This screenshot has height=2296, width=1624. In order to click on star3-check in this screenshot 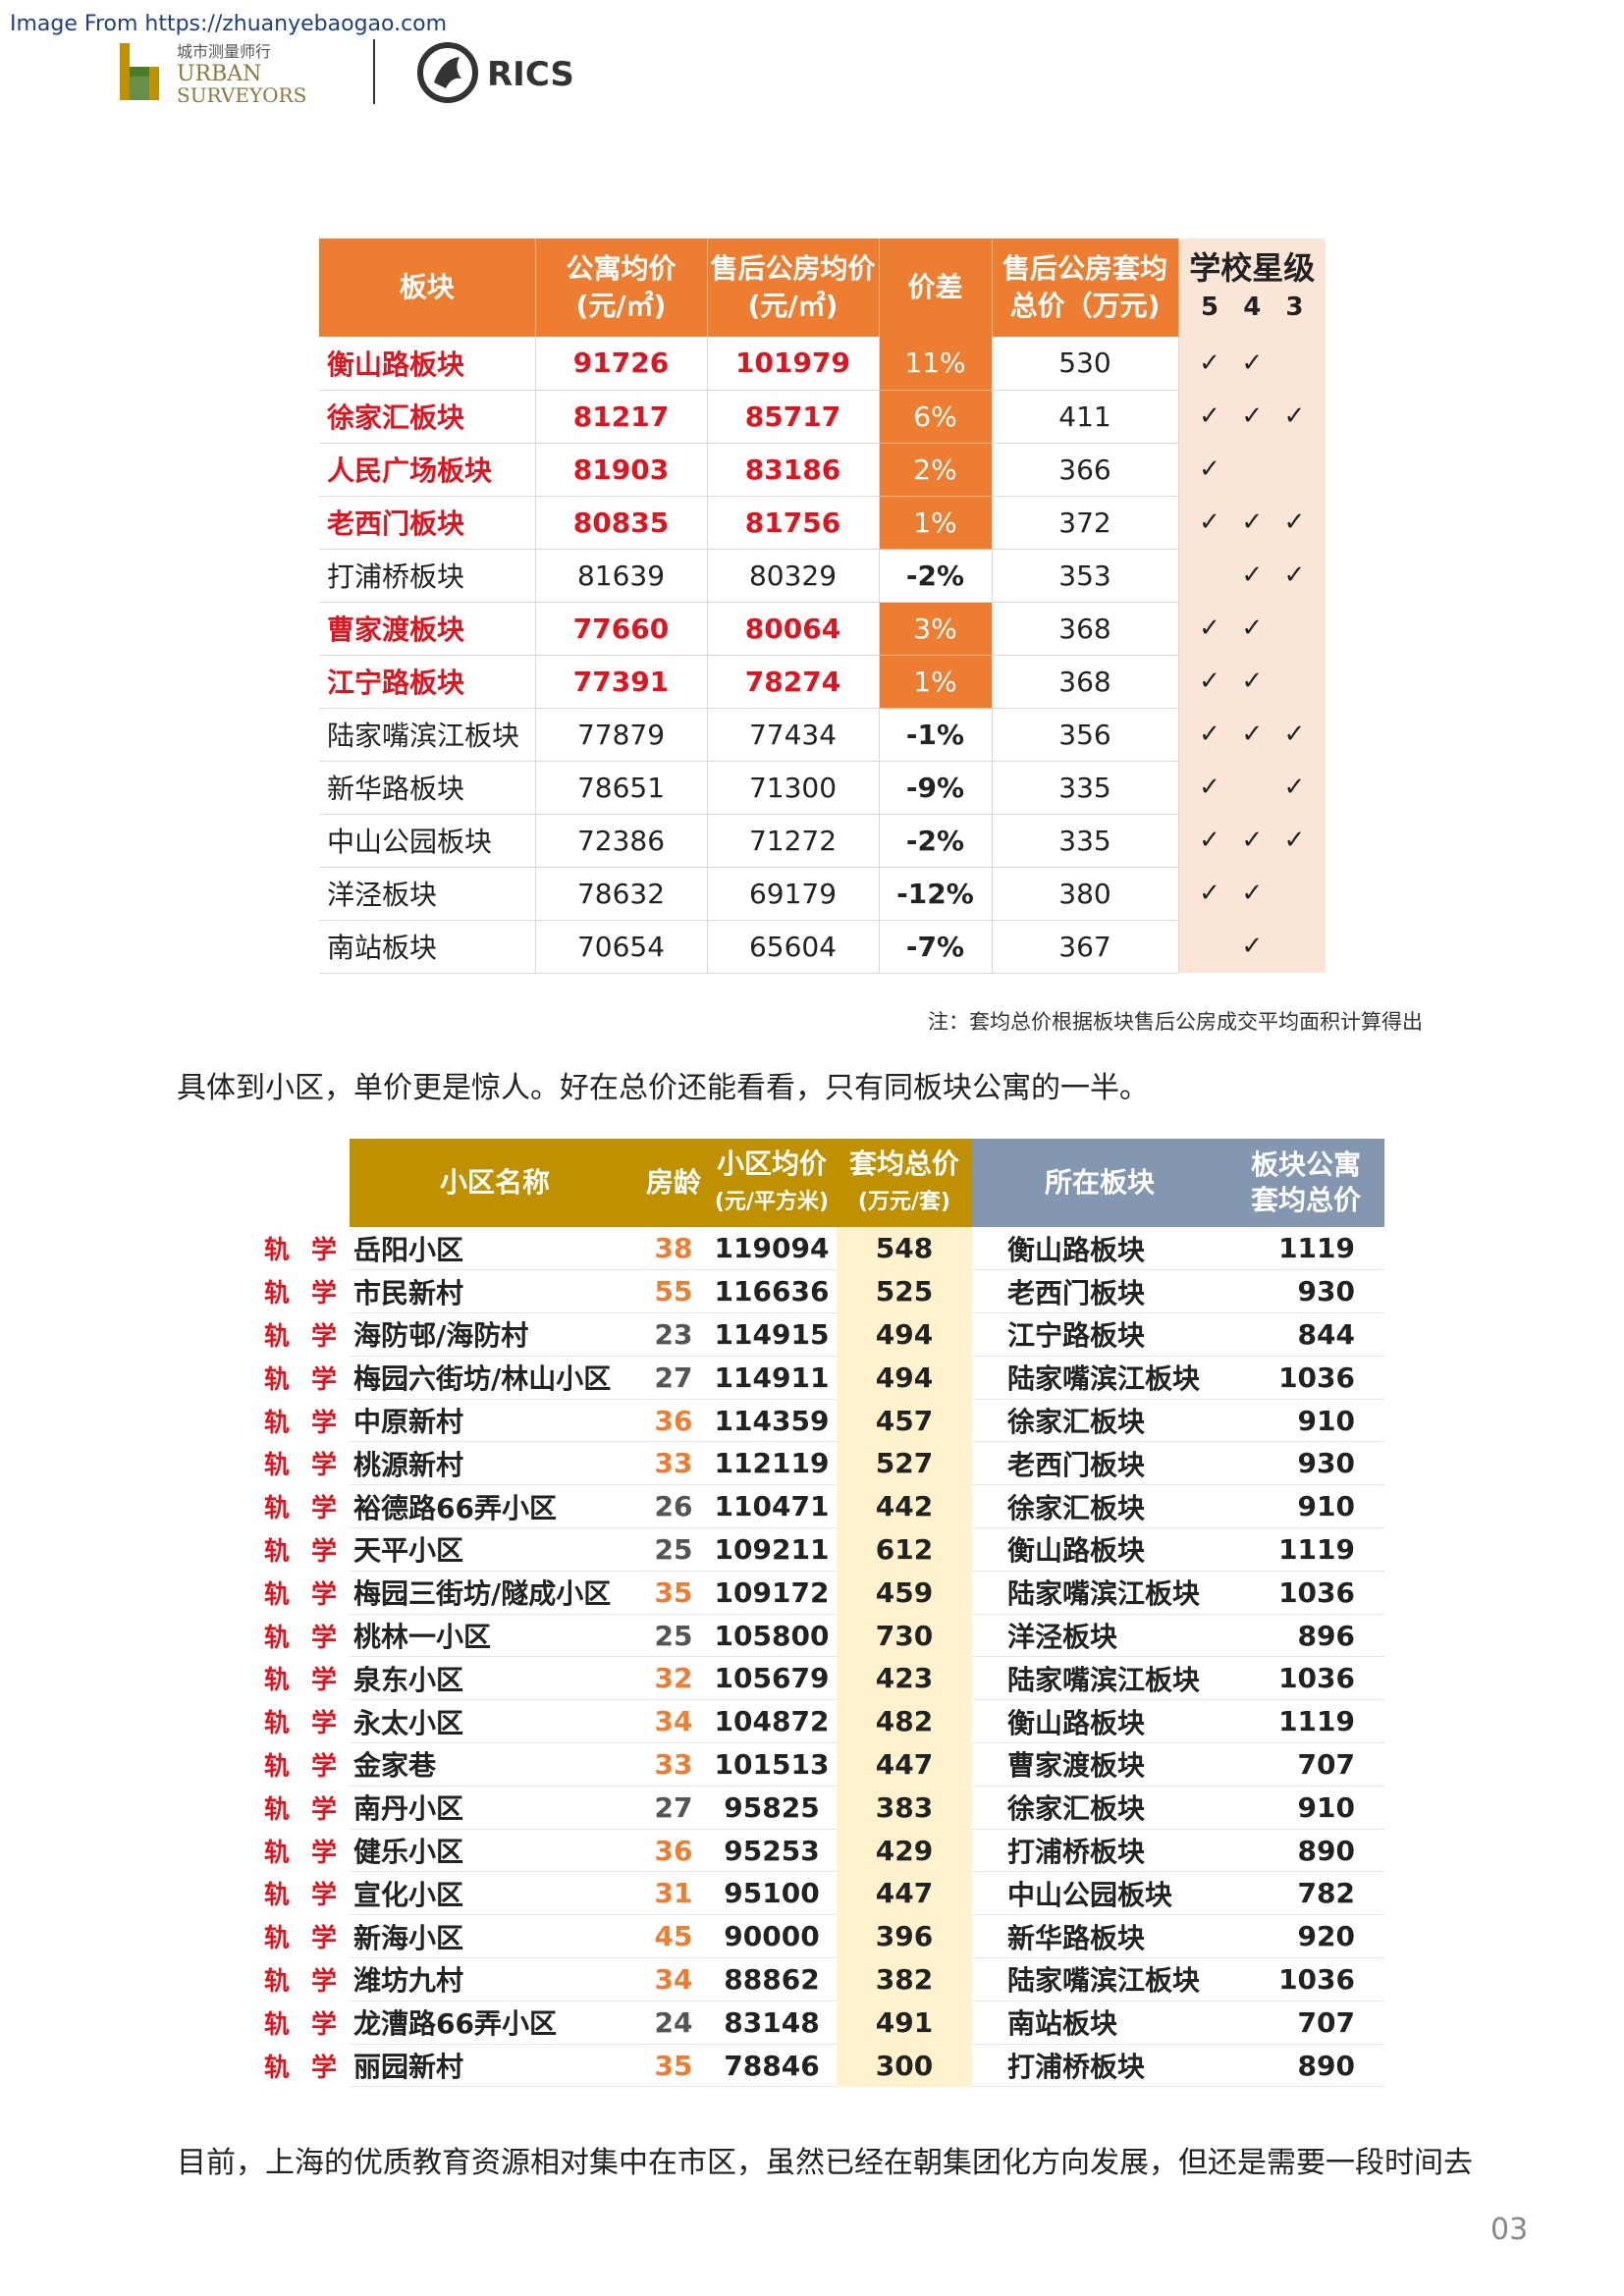, I will do `click(1294, 893)`.